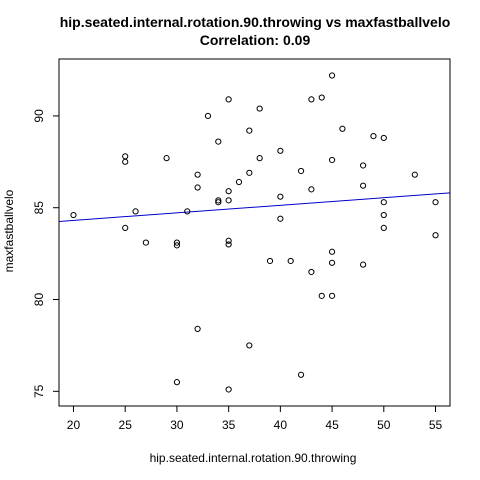 This screenshot has width=480, height=480. I want to click on y-axis: 75 80 85 90, so click(45, 253).